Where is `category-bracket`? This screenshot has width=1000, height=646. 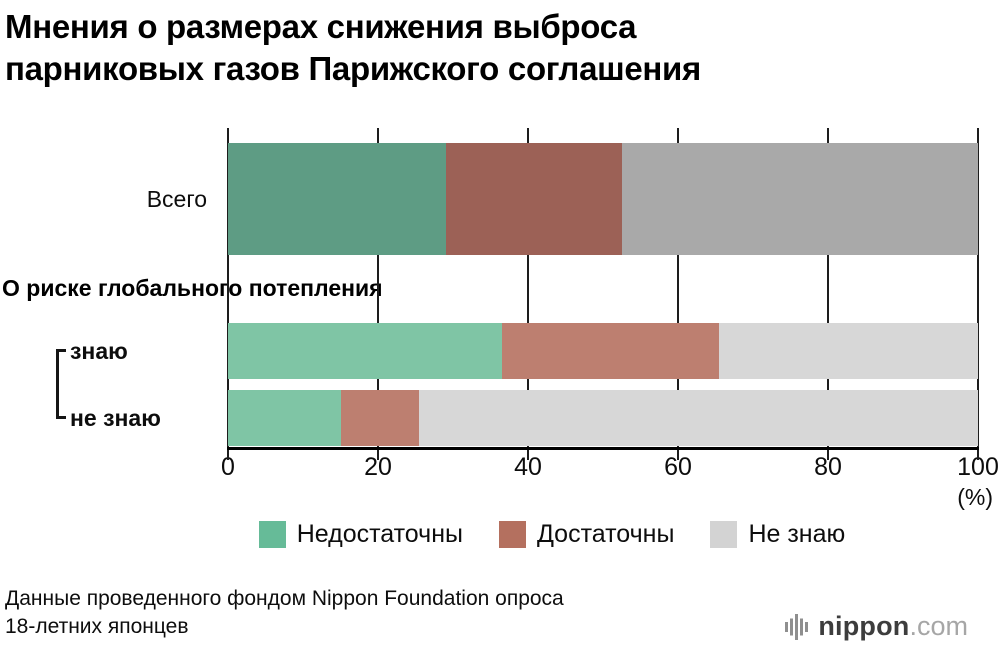 category-bracket is located at coordinates (61, 384).